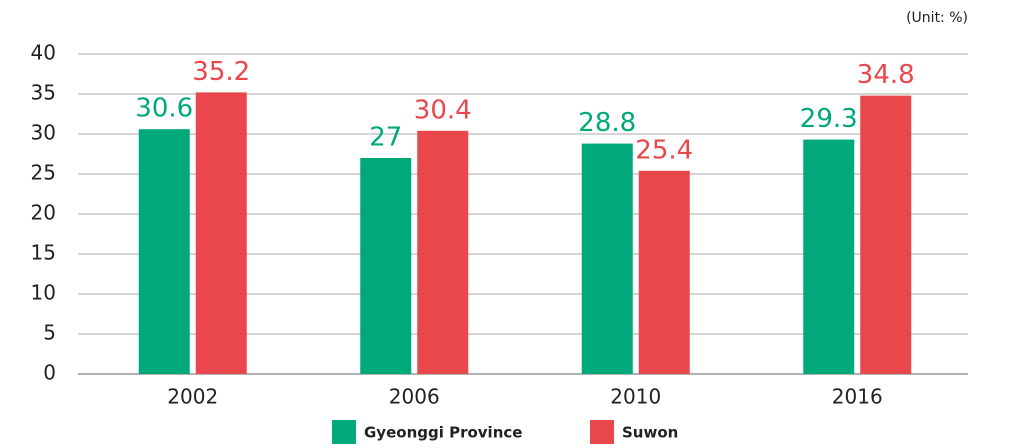 The image size is (1011, 448). What do you see at coordinates (43, 253) in the screenshot?
I see `y-tick-label: 15` at bounding box center [43, 253].